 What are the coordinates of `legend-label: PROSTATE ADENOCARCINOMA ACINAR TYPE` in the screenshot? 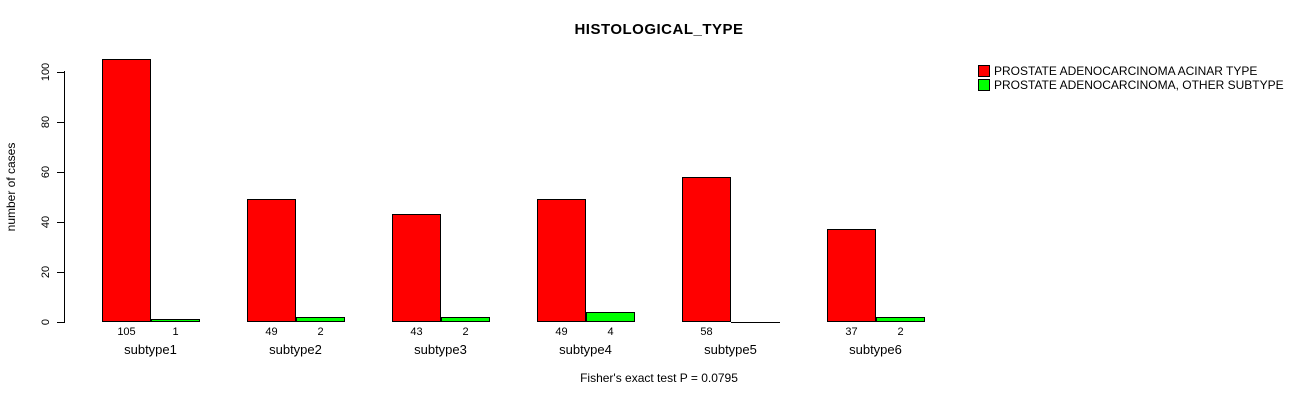 It's located at (1126, 71).